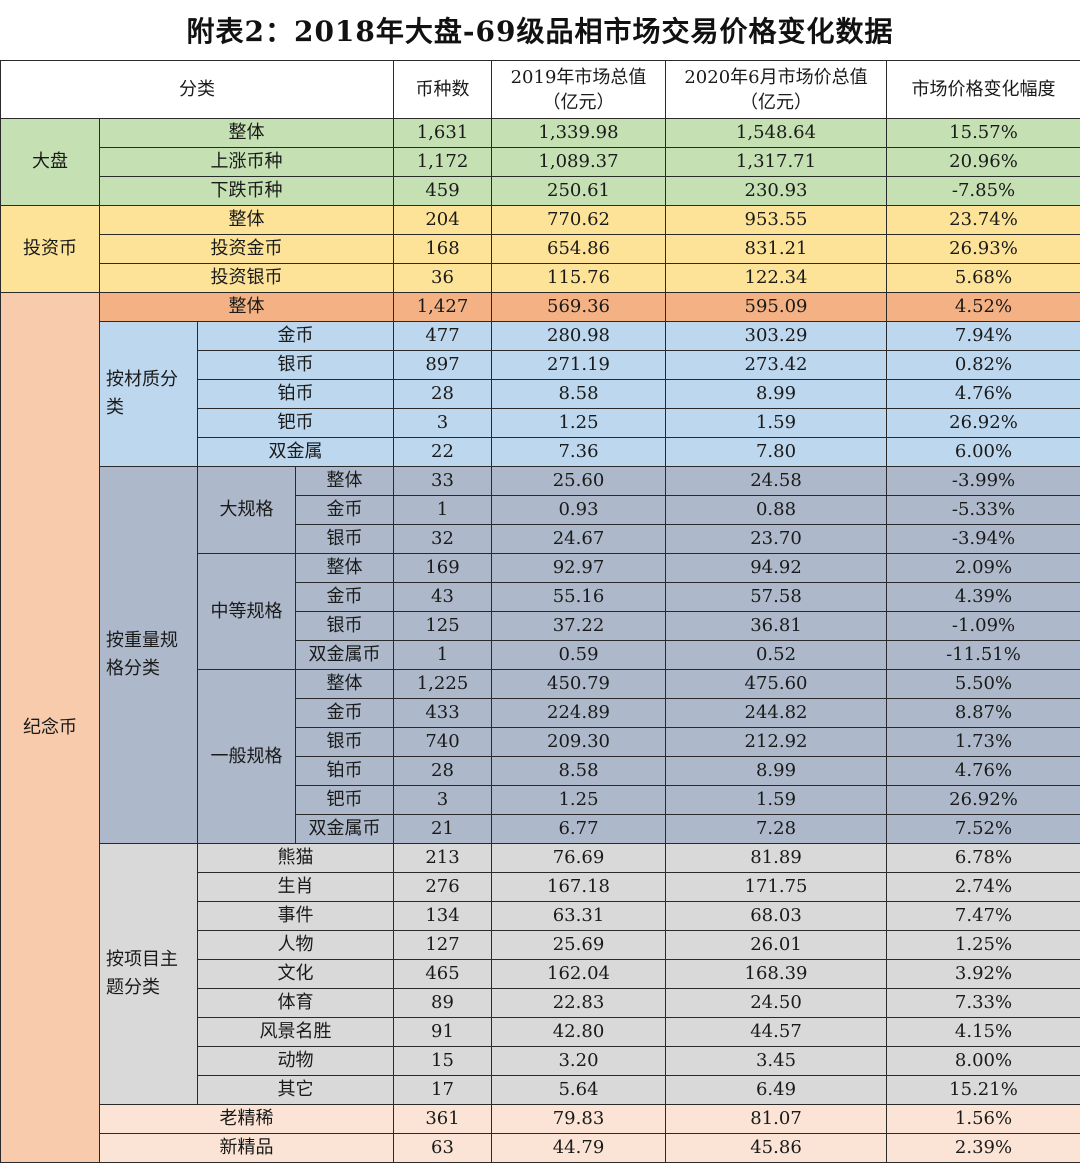 The height and width of the screenshot is (1167, 1080). Describe the element at coordinates (983, 771) in the screenshot. I see `row-change: 4.76%` at that location.